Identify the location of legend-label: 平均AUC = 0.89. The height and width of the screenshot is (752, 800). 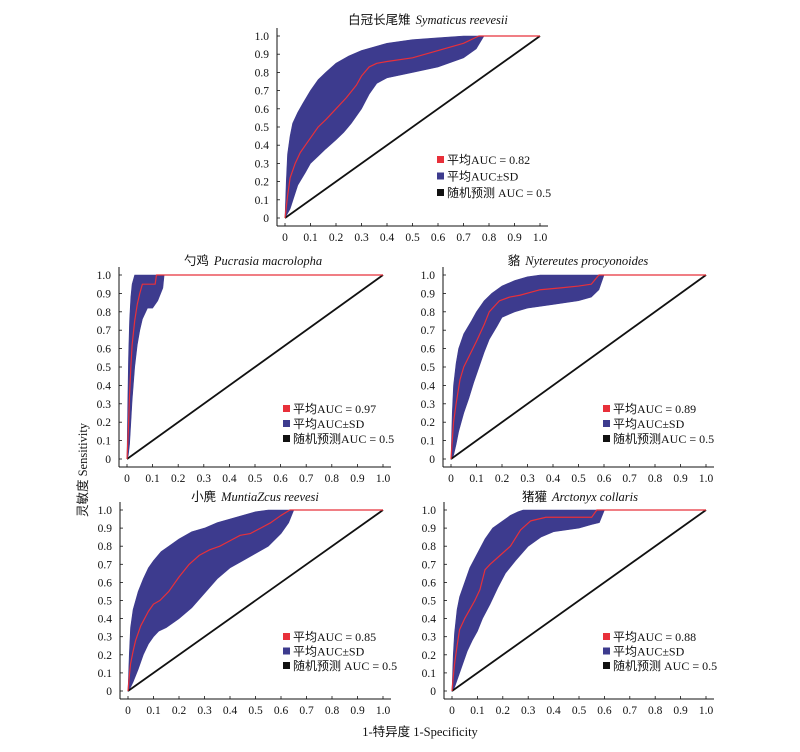
(654, 409).